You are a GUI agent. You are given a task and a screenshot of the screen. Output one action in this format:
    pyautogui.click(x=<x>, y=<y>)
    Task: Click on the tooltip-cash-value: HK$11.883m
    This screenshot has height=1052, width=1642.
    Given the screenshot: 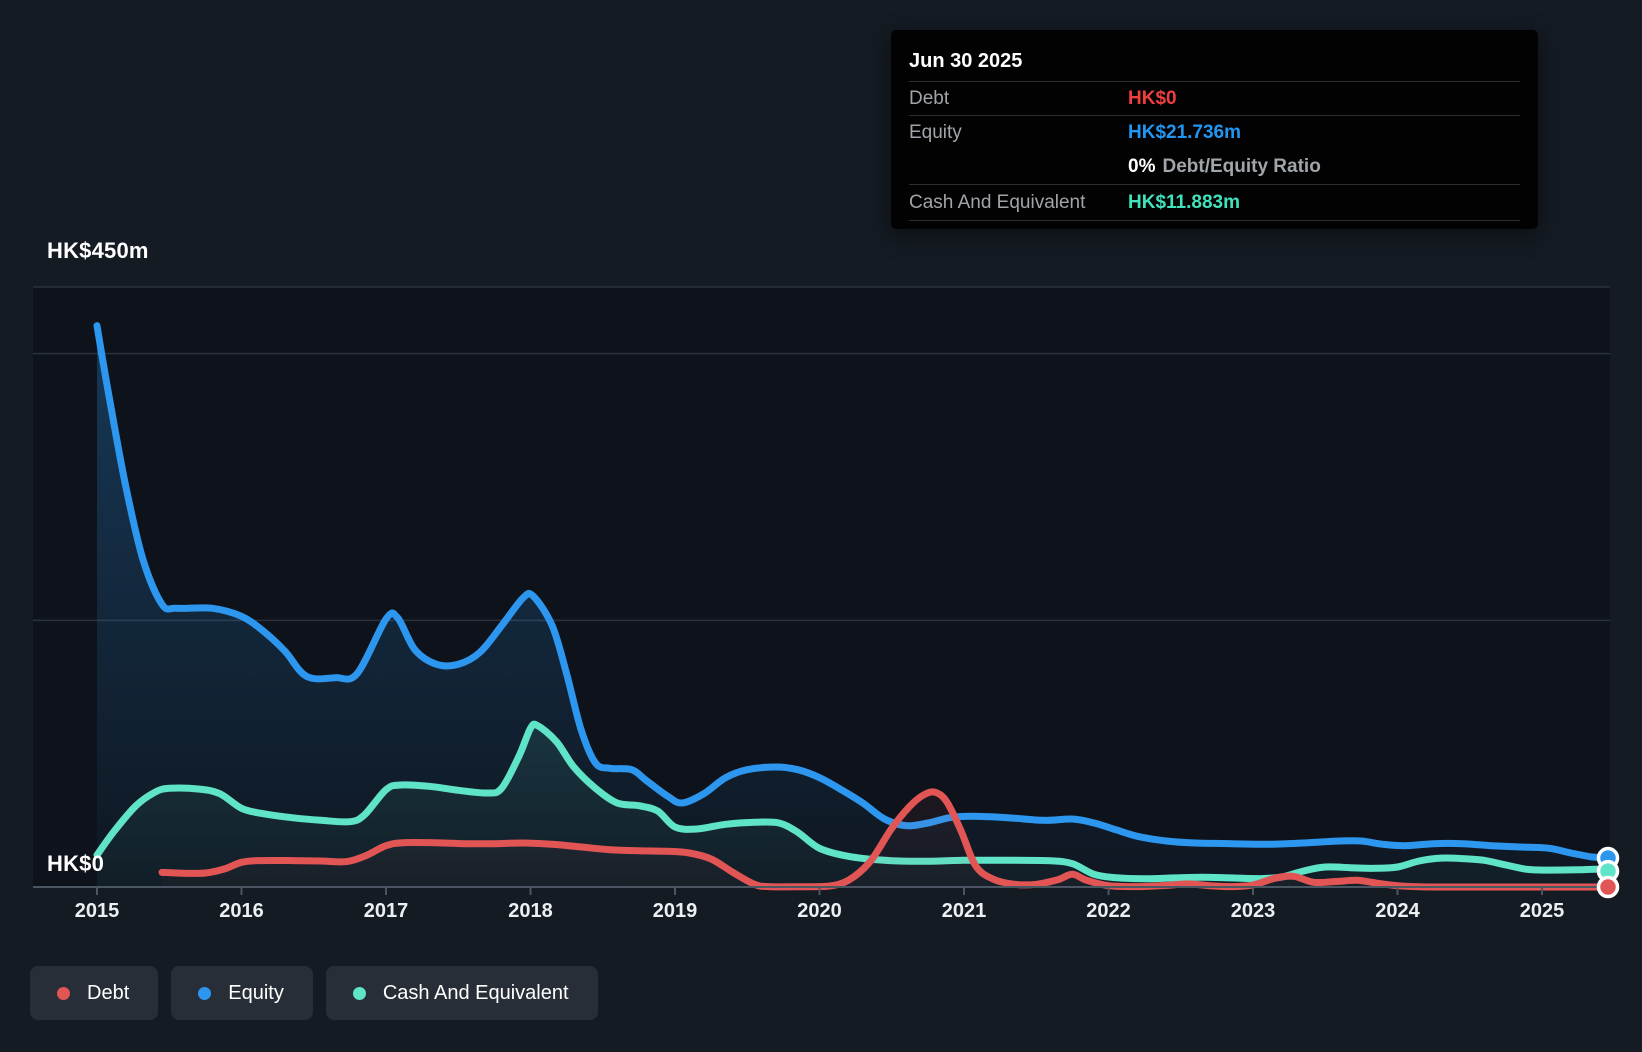 What is the action you would take?
    pyautogui.click(x=1184, y=202)
    